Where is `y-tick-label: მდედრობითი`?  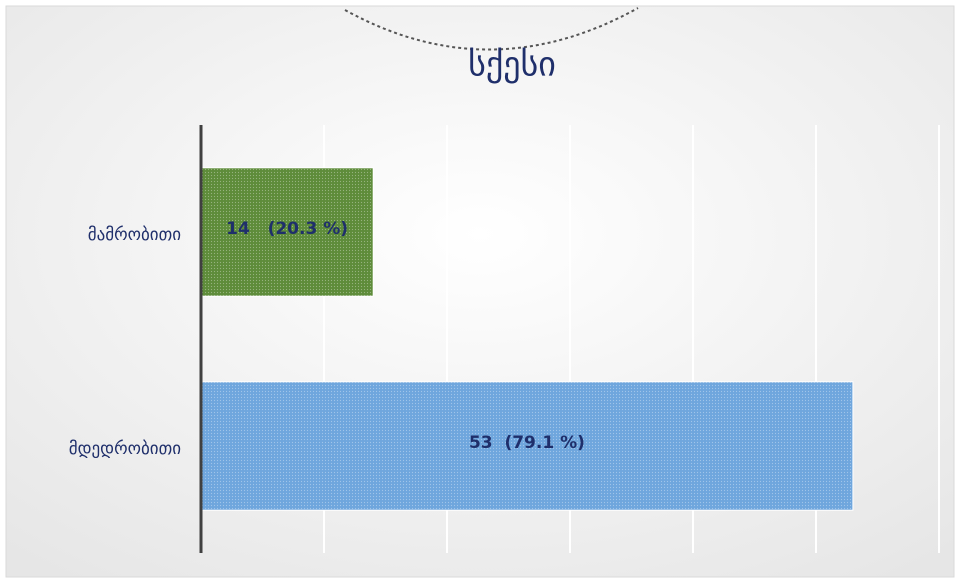 y-tick-label: მდედრობითი is located at coordinates (125, 449).